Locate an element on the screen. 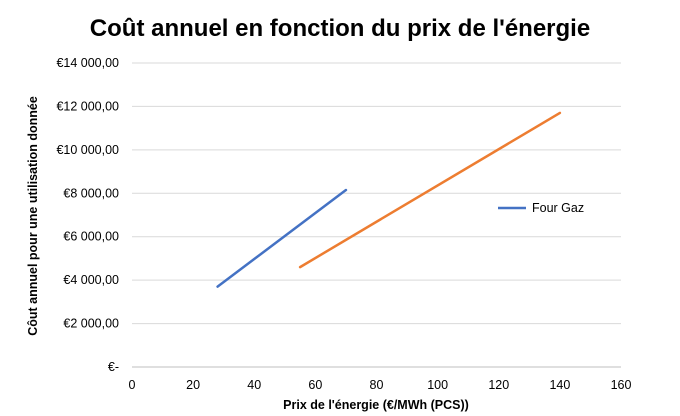 Image resolution: width=680 pixels, height=416 pixels. y-tick-label: €10 000,00 is located at coordinates (87, 150).